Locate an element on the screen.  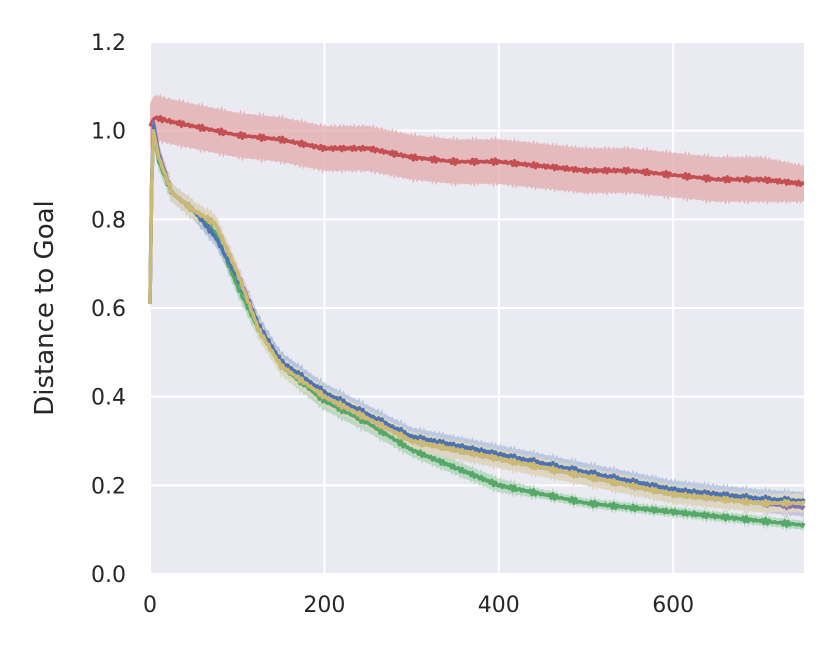
y-tick-labels: 0.0 0.2 0.4 0.6 0.8 1.0 1.2 is located at coordinates (108, 309).